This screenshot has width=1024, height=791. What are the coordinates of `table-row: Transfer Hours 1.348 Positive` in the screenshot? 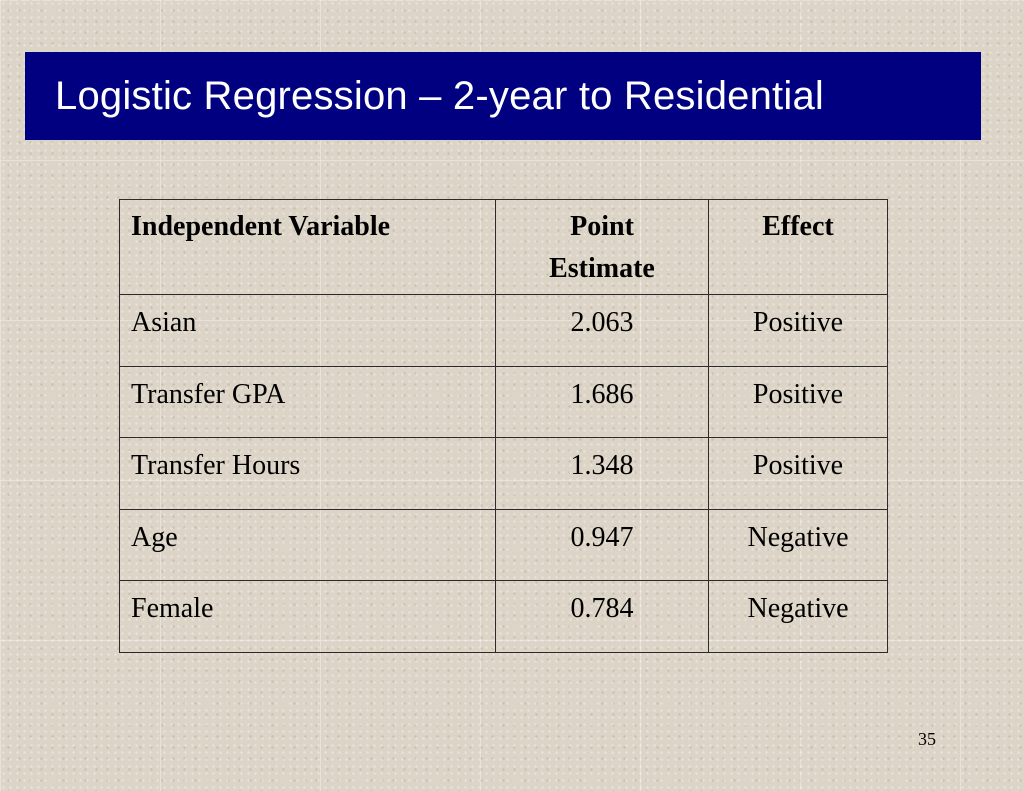 It's located at (503, 473).